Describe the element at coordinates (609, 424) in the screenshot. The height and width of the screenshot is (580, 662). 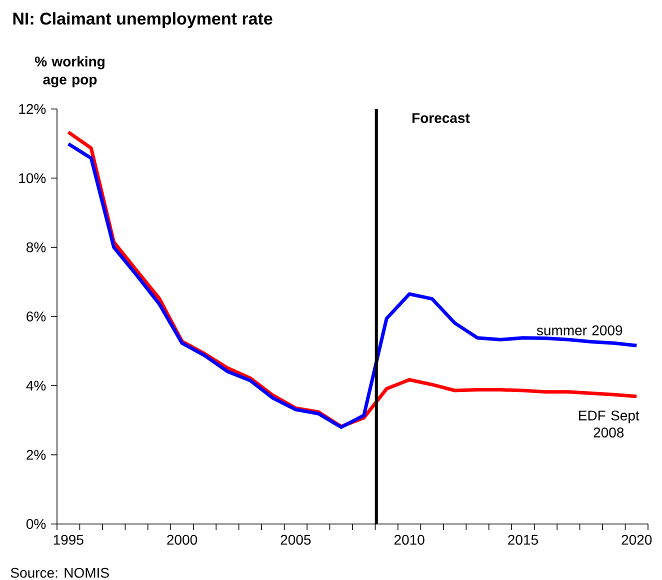
I see `series-label: EDF Sept 2008` at that location.